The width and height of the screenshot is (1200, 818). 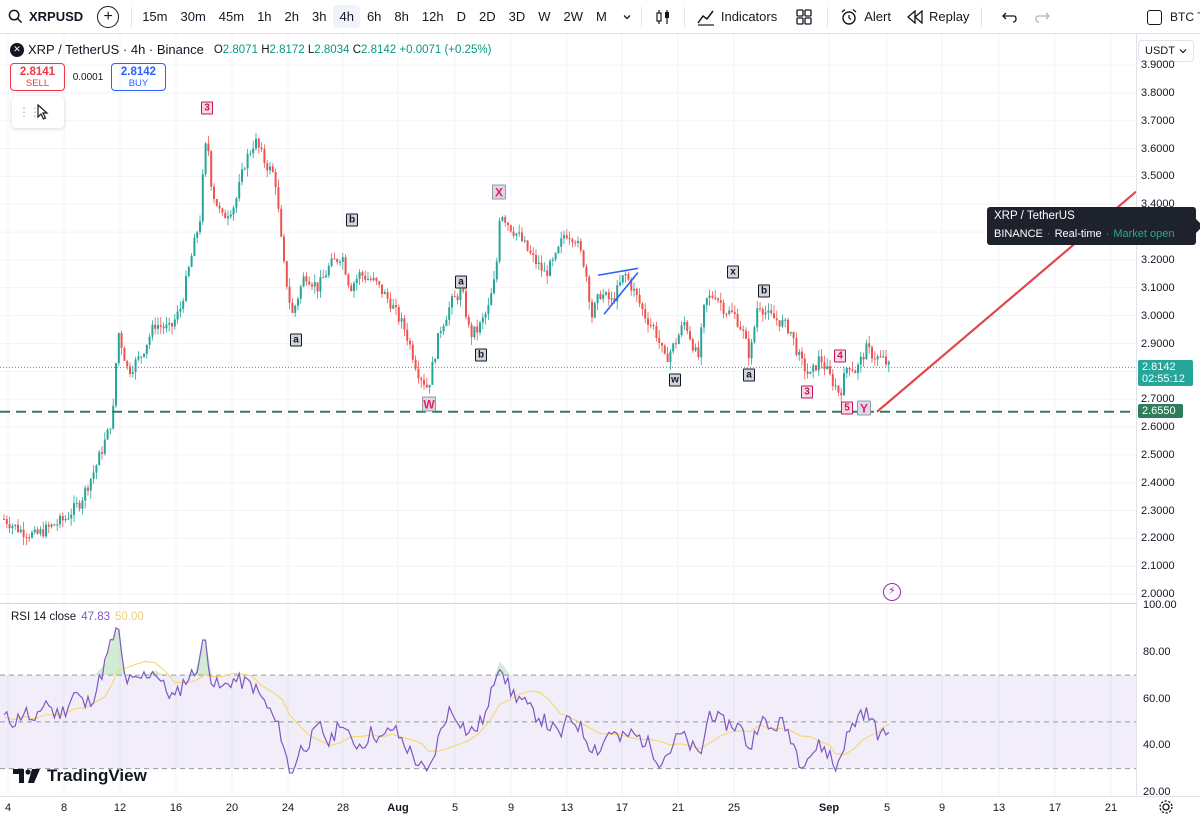 I want to click on wave-label: 5, so click(x=847, y=408).